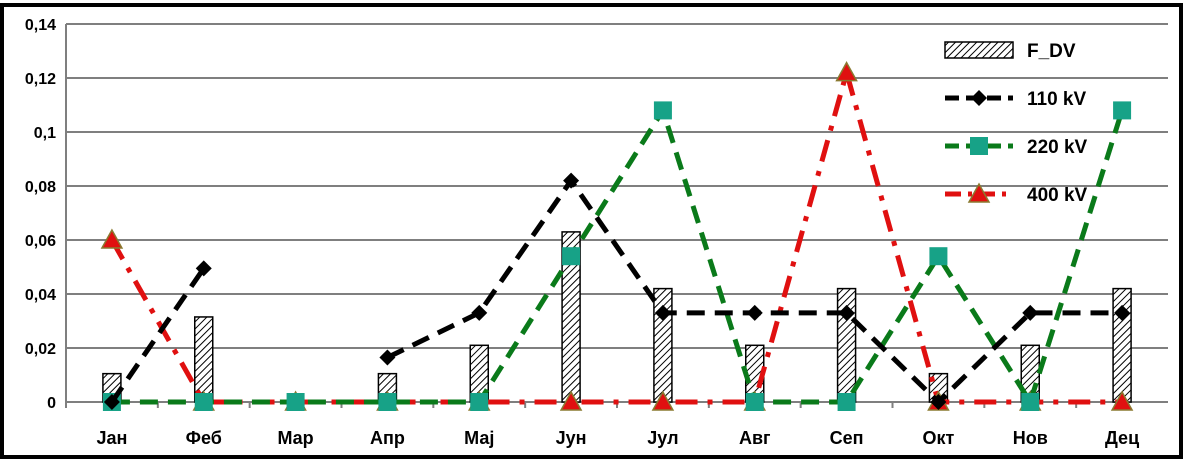 Image resolution: width=1186 pixels, height=467 pixels. I want to click on legend-label-220kv: 220 kV, so click(1057, 147).